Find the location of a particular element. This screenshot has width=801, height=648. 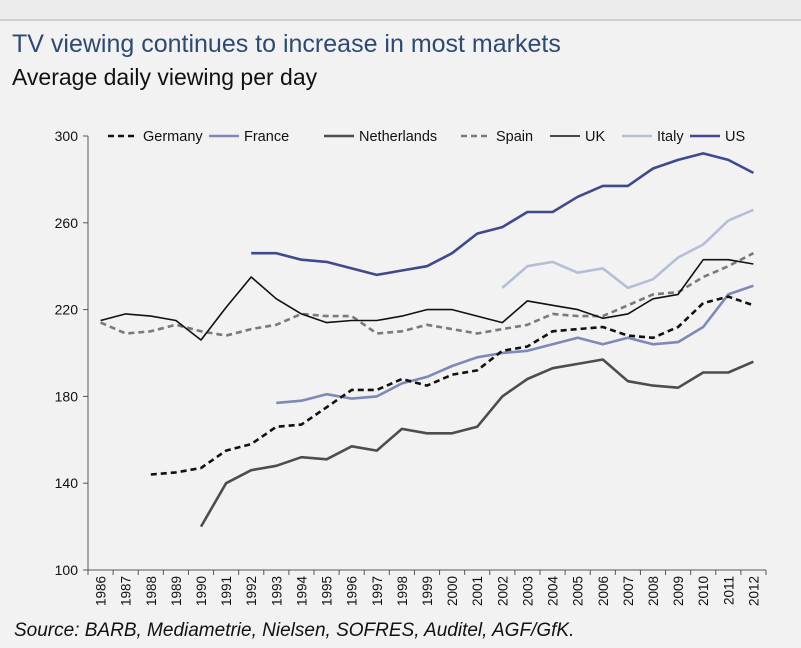

top-divider is located at coordinates (400, 20).